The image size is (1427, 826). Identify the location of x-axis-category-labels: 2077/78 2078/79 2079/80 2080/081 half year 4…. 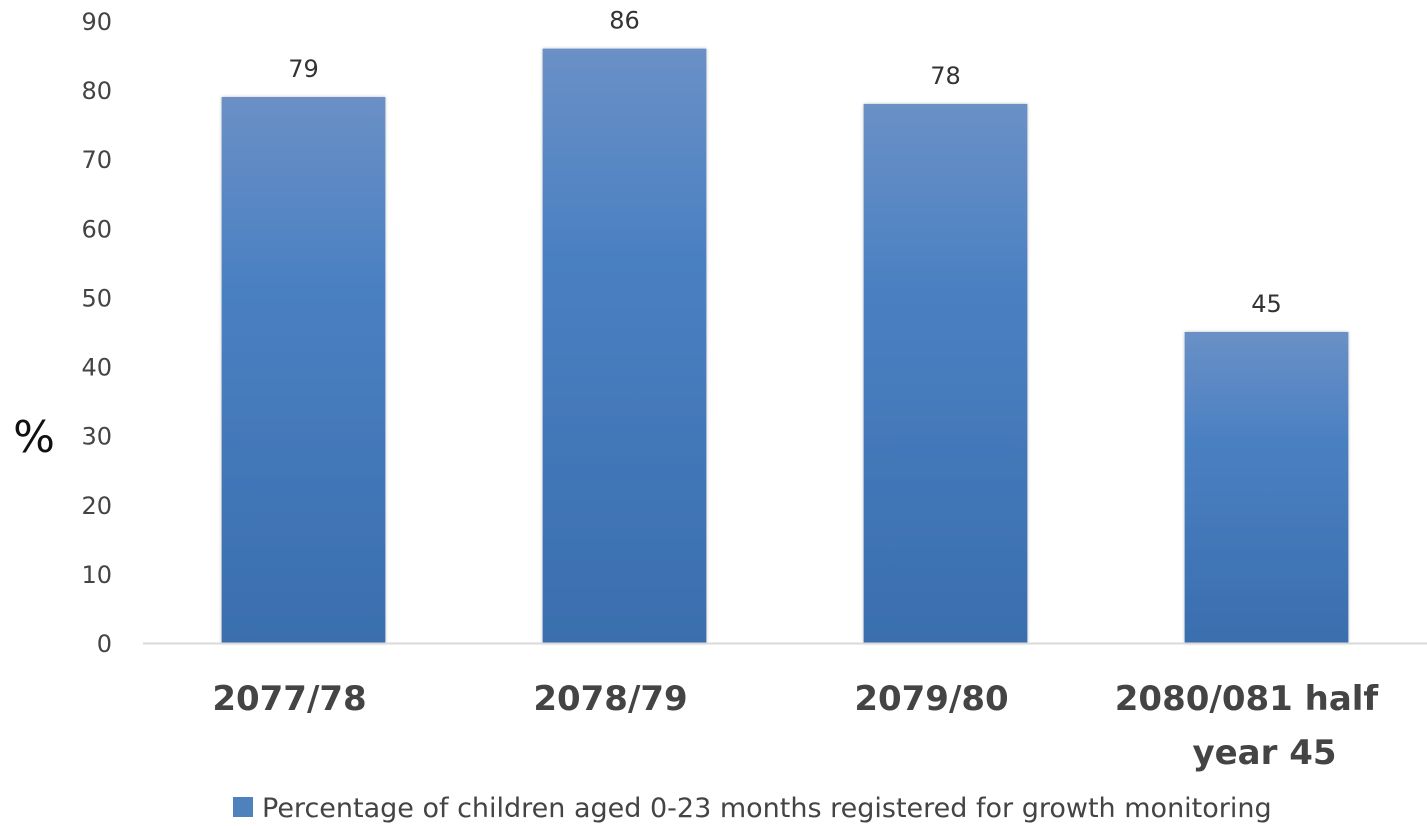
(795, 726).